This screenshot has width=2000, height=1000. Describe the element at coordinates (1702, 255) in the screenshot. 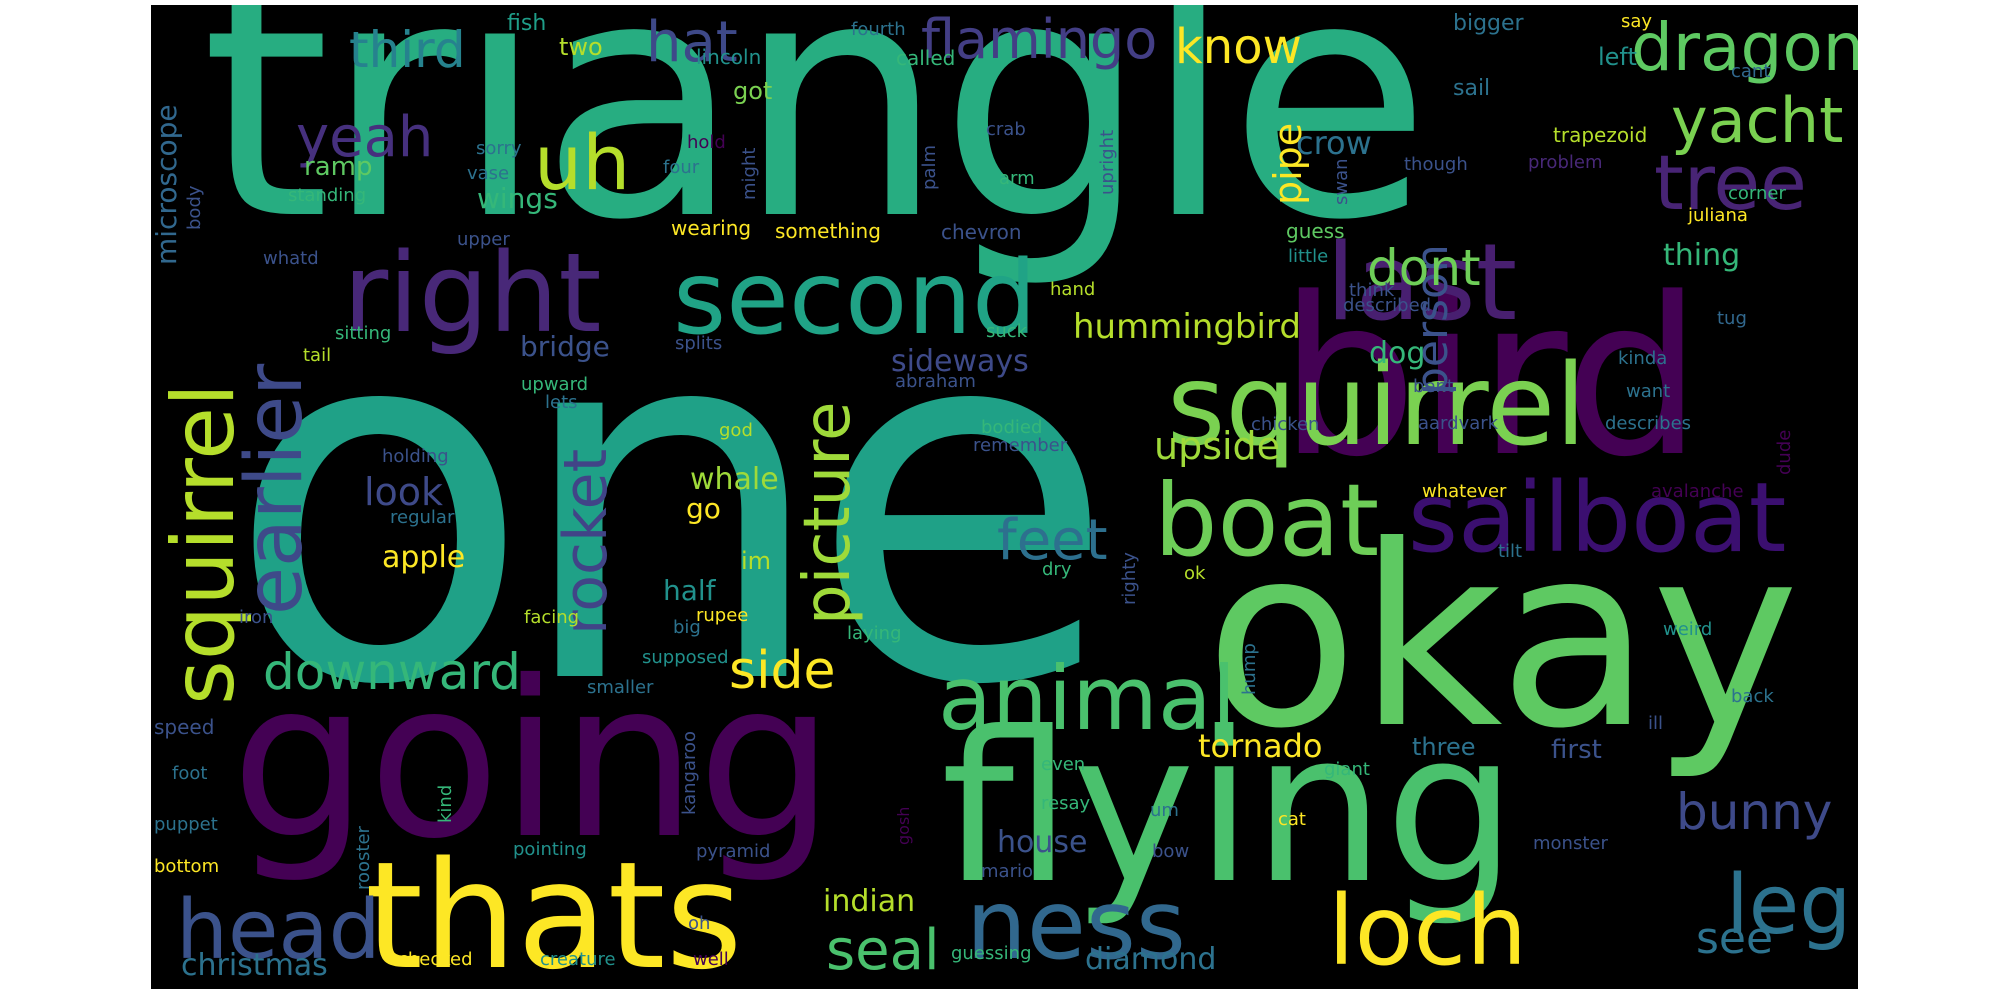

I see `word-thing: thing` at that location.